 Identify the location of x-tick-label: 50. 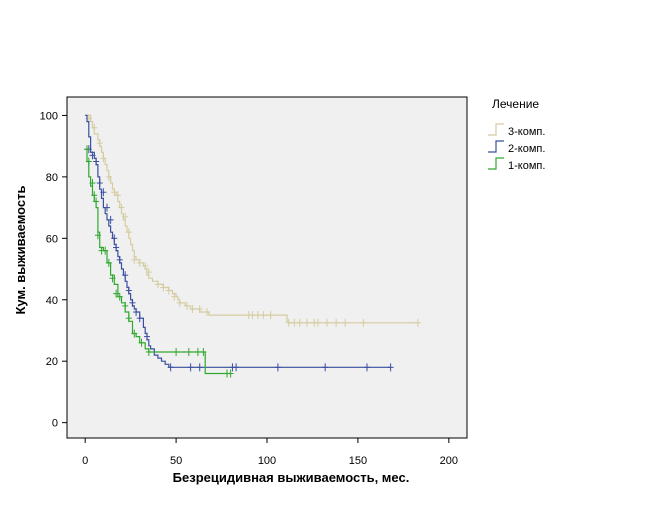
(176, 461).